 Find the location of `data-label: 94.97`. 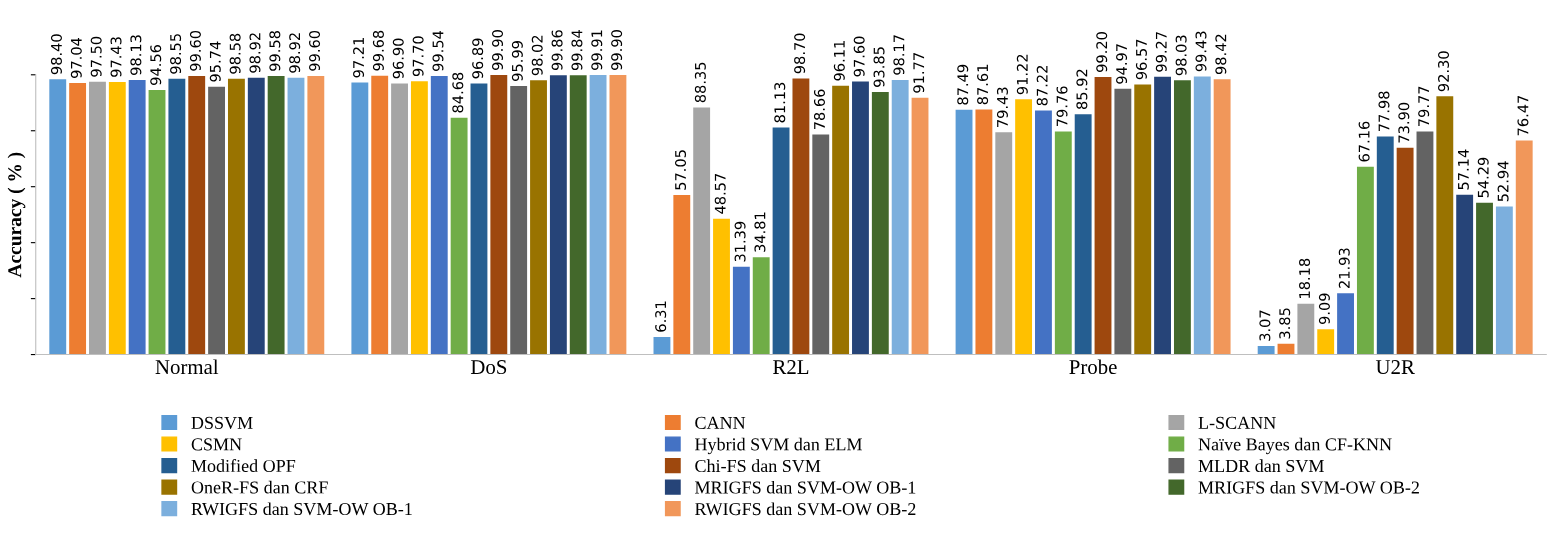

data-label: 94.97 is located at coordinates (1122, 64).